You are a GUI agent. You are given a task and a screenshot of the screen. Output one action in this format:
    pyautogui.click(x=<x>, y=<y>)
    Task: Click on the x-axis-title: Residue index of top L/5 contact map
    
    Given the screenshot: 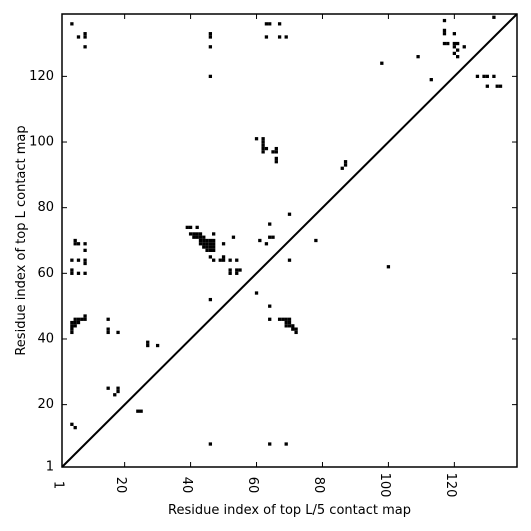 What is the action you would take?
    pyautogui.click(x=289, y=510)
    